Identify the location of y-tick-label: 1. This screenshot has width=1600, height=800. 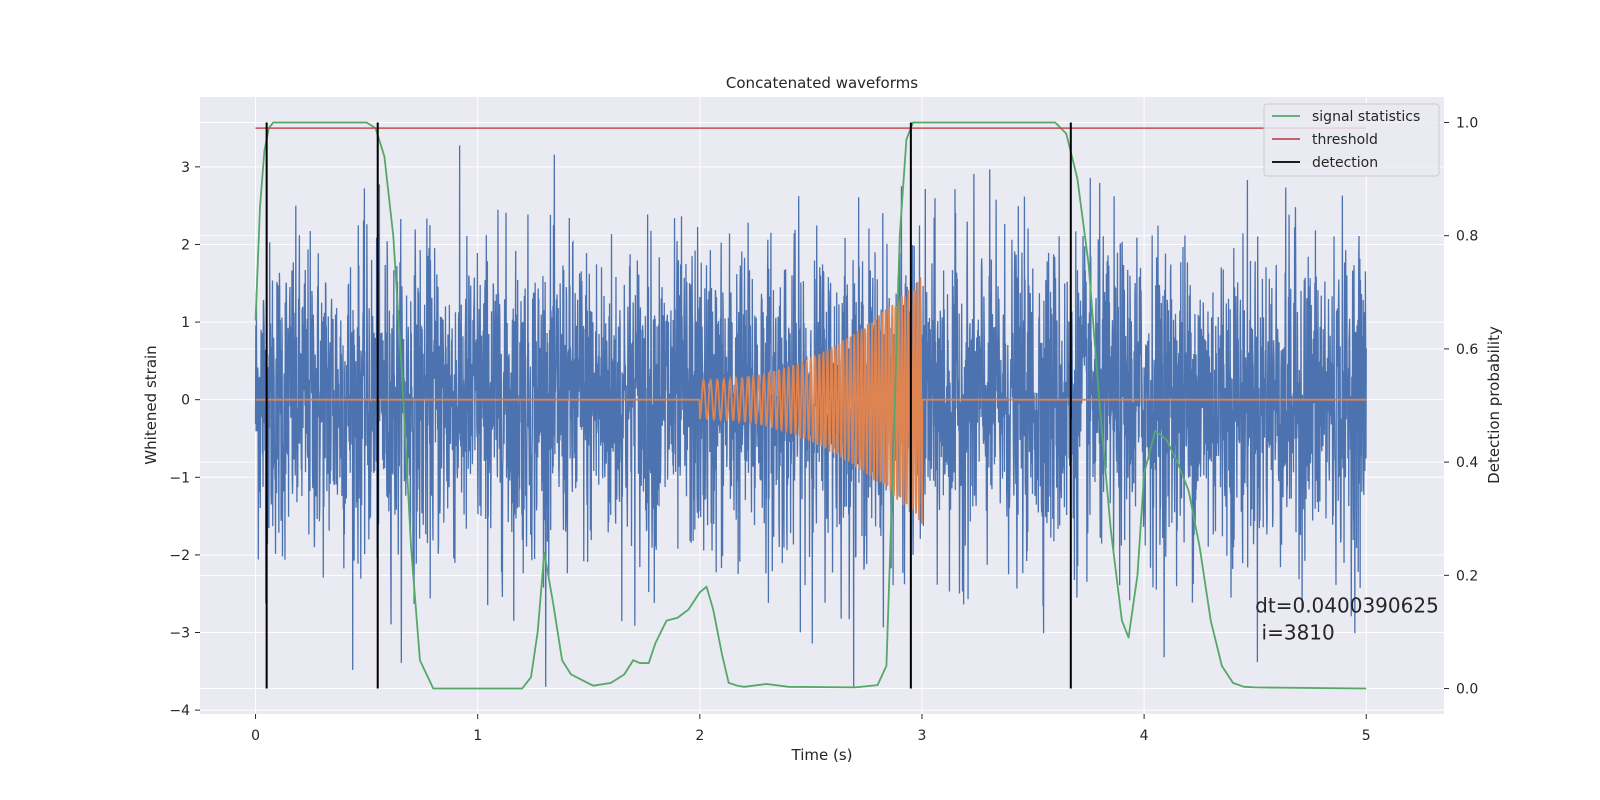
(185, 323).